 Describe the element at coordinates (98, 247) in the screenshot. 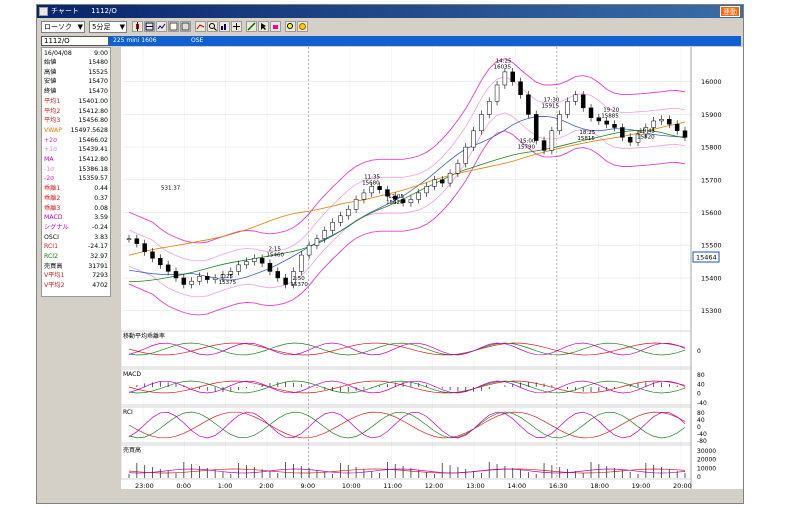

I see `panel-row-value: -24.17` at that location.